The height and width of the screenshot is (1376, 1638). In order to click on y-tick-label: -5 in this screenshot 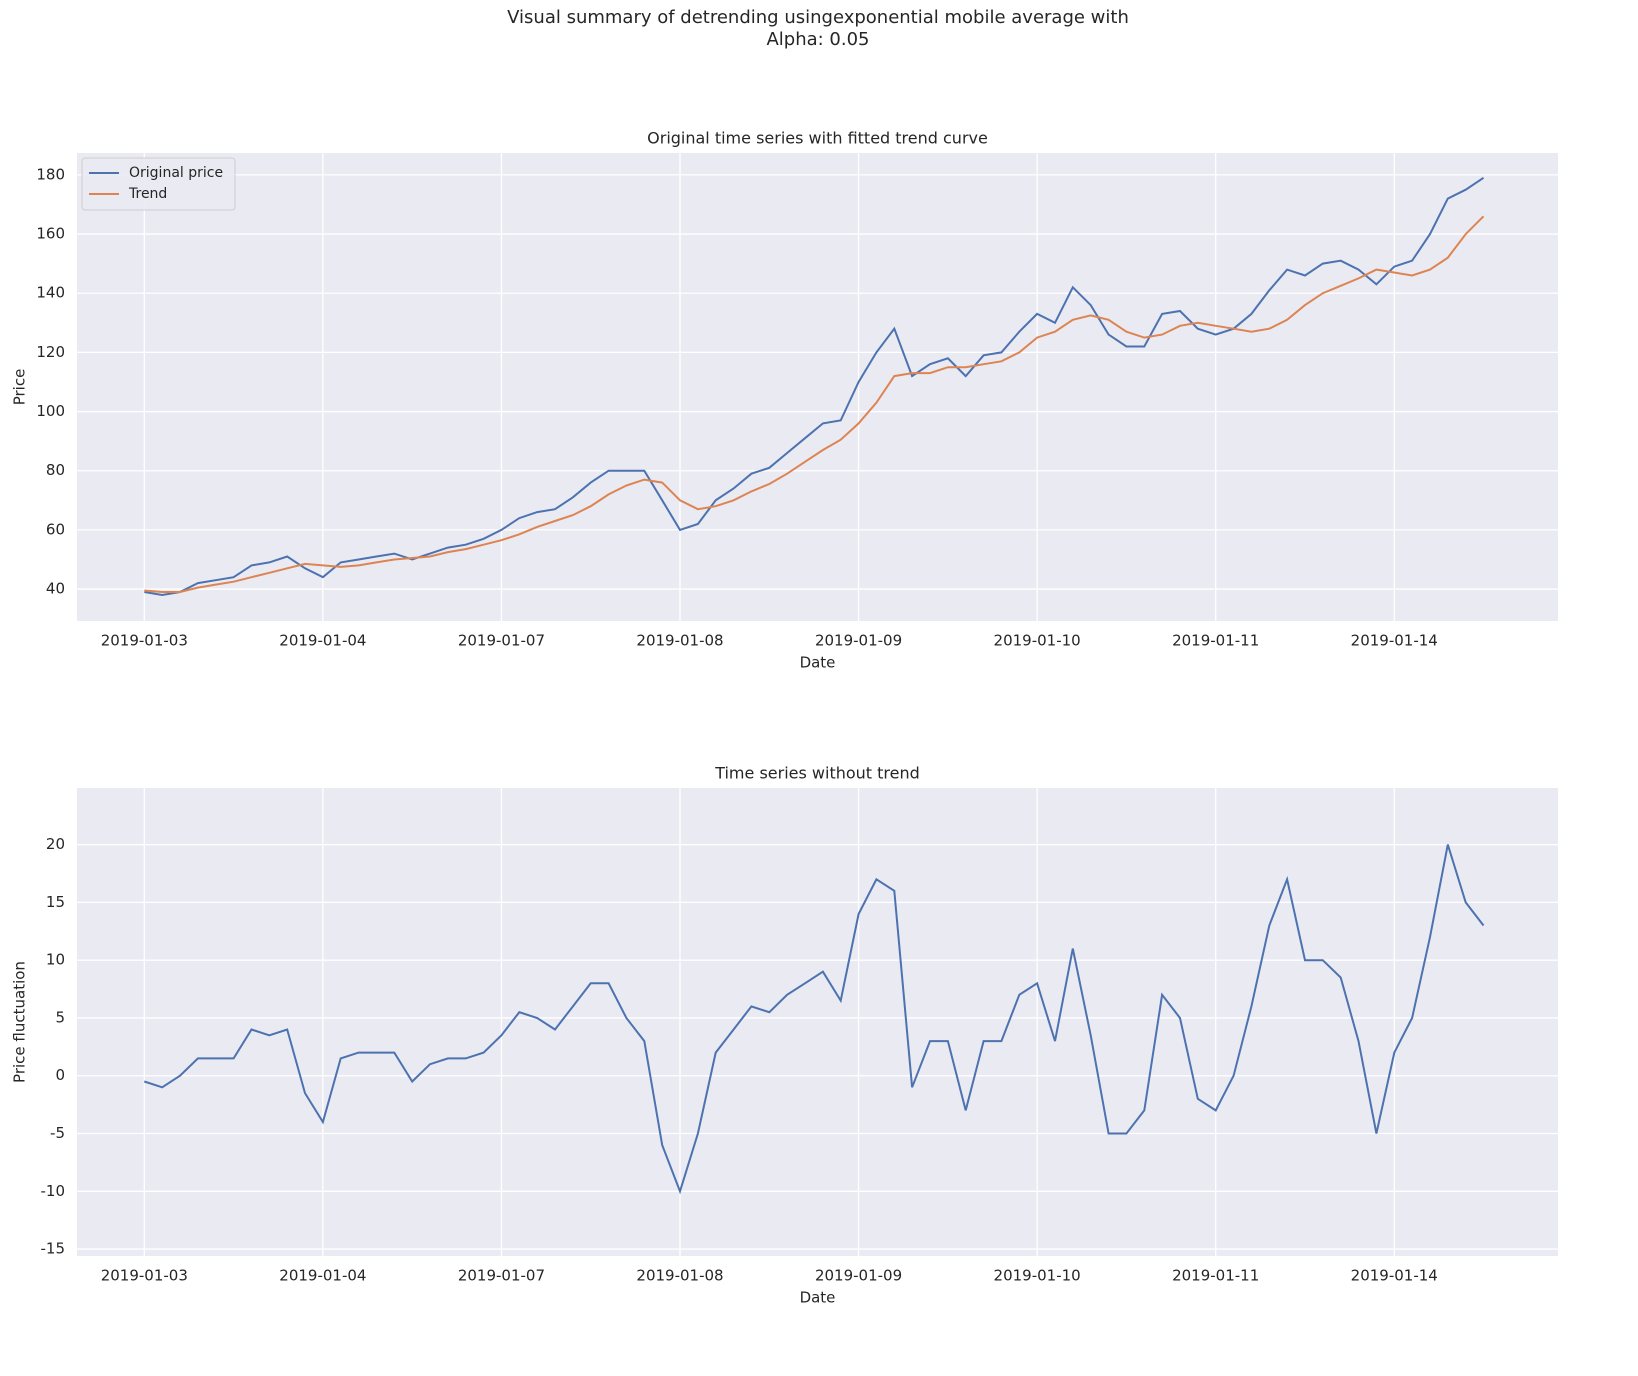, I will do `click(57, 1133)`.